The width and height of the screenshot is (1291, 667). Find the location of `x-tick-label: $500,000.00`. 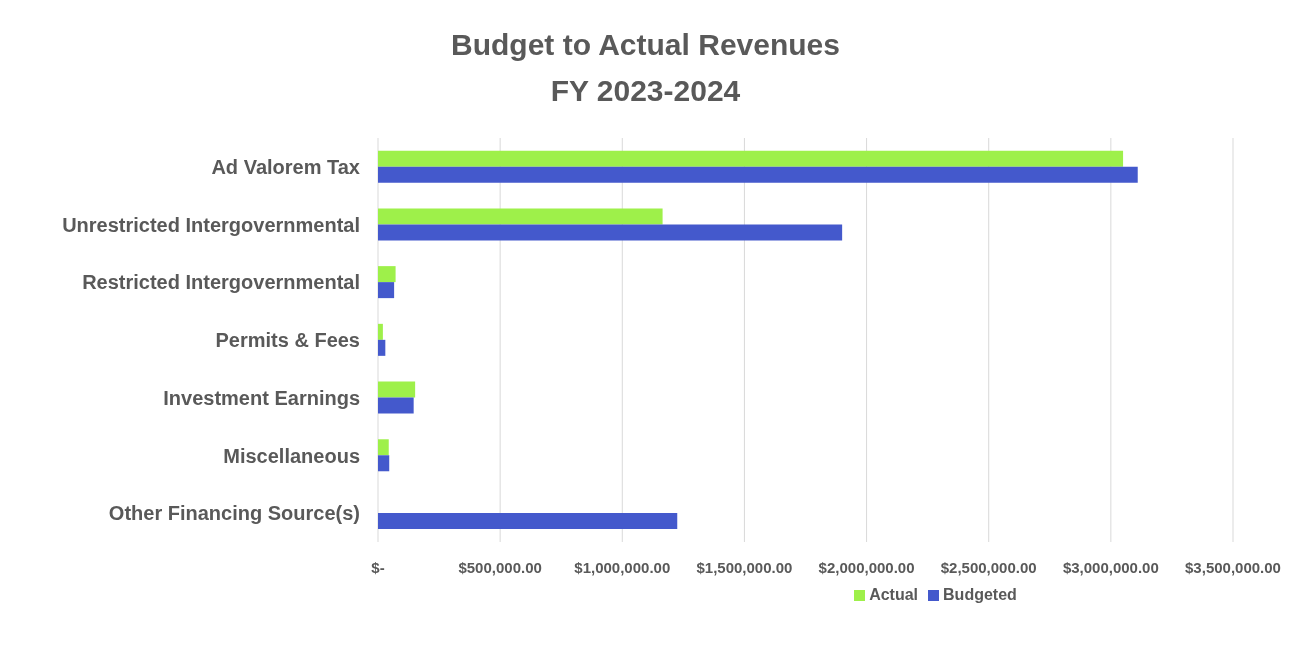

x-tick-label: $500,000.00 is located at coordinates (500, 567).